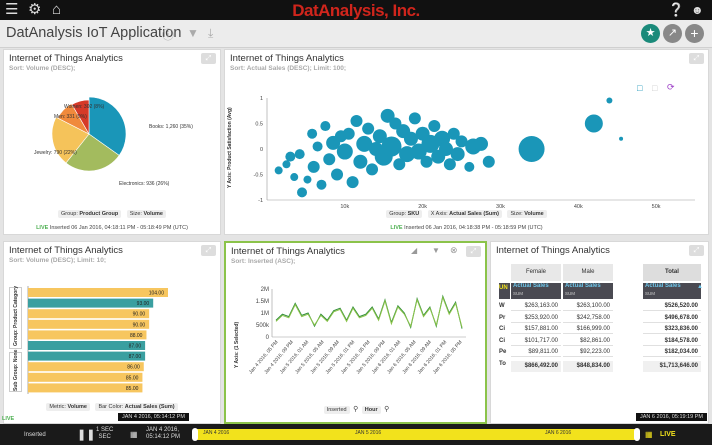 The height and width of the screenshot is (445, 712). What do you see at coordinates (536, 295) in the screenshot?
I see `measure-aggregation: SUM` at bounding box center [536, 295].